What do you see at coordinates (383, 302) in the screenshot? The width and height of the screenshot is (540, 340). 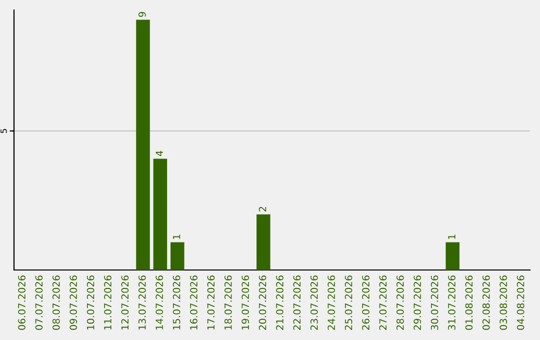 I see `x-tick-label: 27.07.2026` at bounding box center [383, 302].